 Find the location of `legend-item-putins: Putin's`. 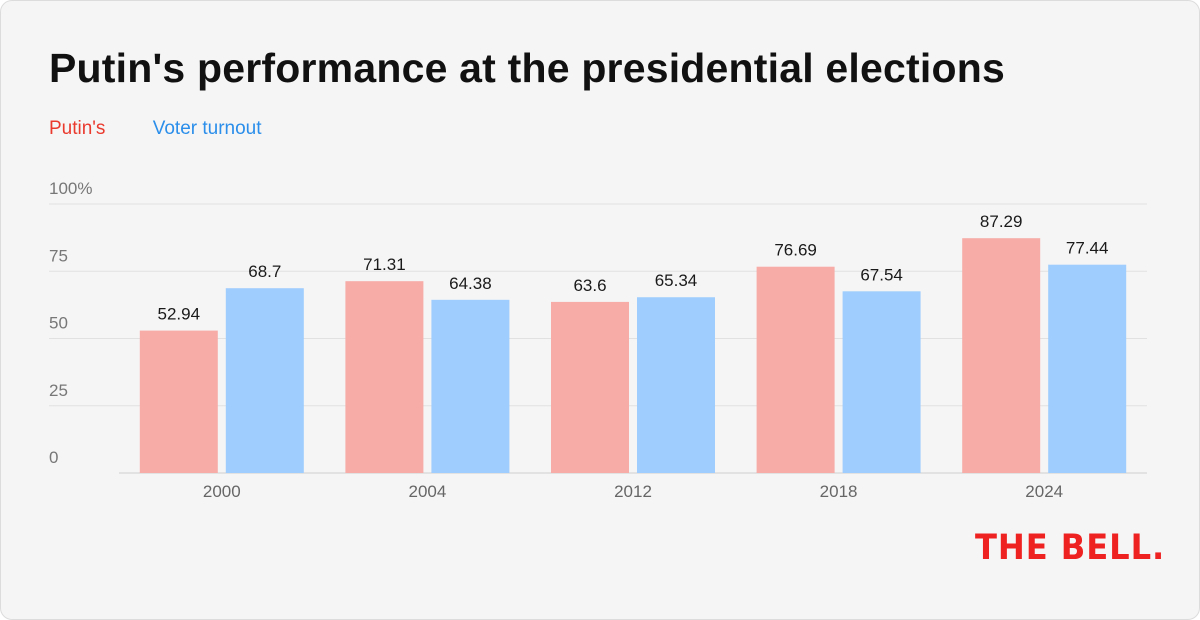

legend-item-putins: Putin's is located at coordinates (77, 128).